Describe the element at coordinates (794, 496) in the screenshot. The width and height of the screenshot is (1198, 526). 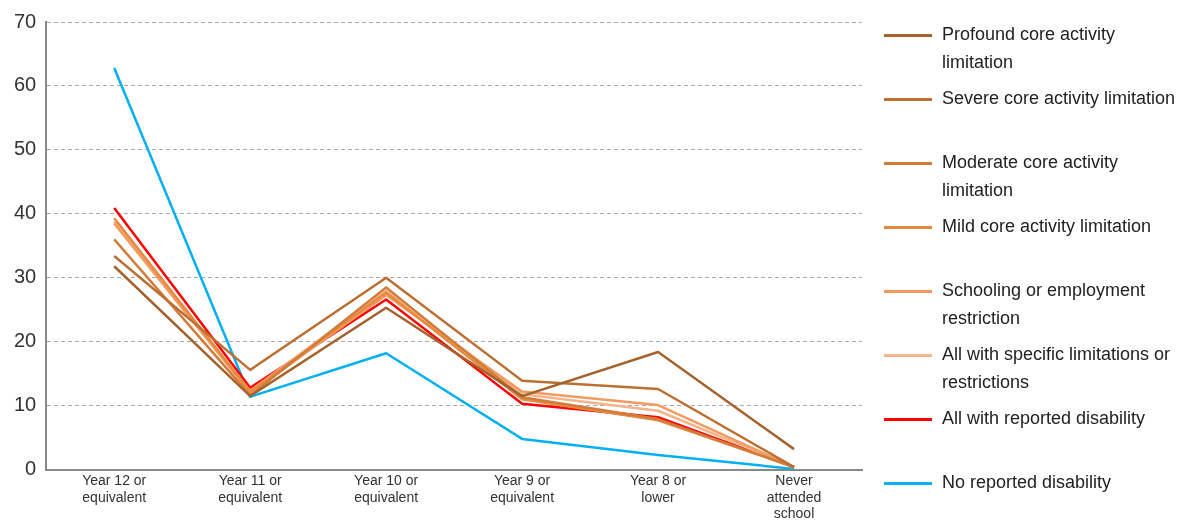
I see `x-tick-label: Never attended school` at that location.